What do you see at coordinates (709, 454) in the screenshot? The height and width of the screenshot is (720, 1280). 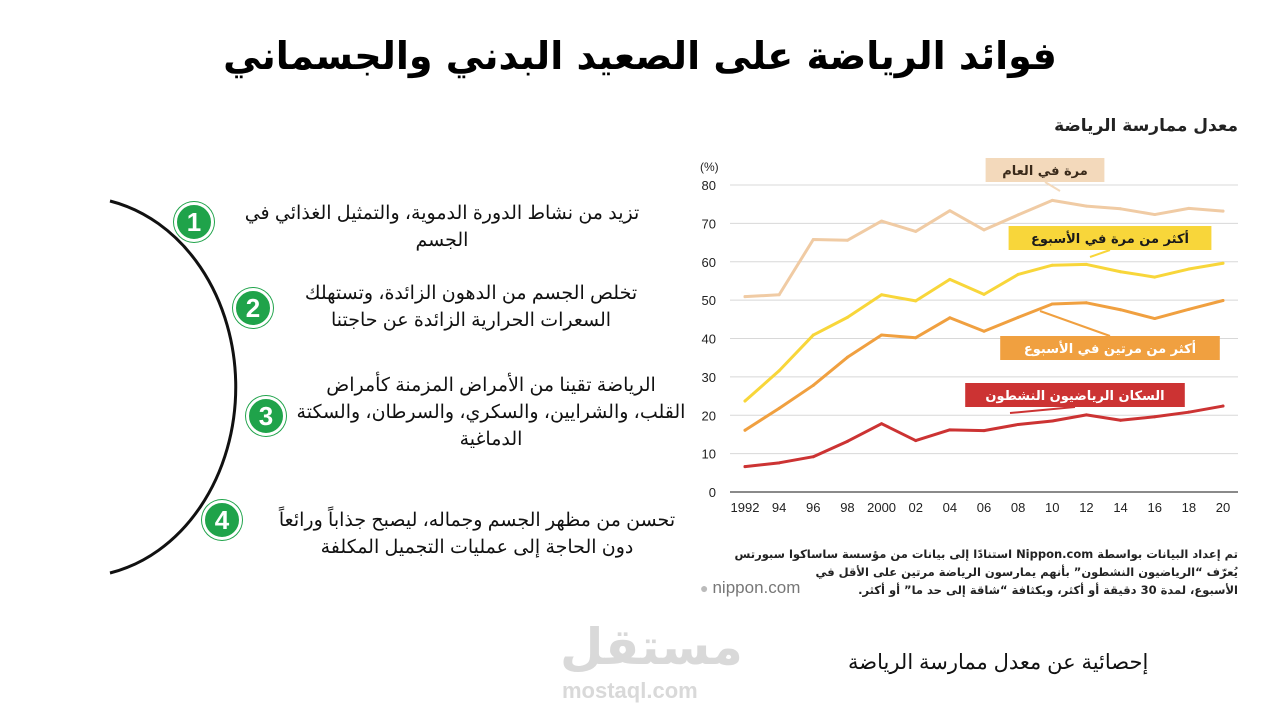 I see `y-tick-label: 10` at bounding box center [709, 454].